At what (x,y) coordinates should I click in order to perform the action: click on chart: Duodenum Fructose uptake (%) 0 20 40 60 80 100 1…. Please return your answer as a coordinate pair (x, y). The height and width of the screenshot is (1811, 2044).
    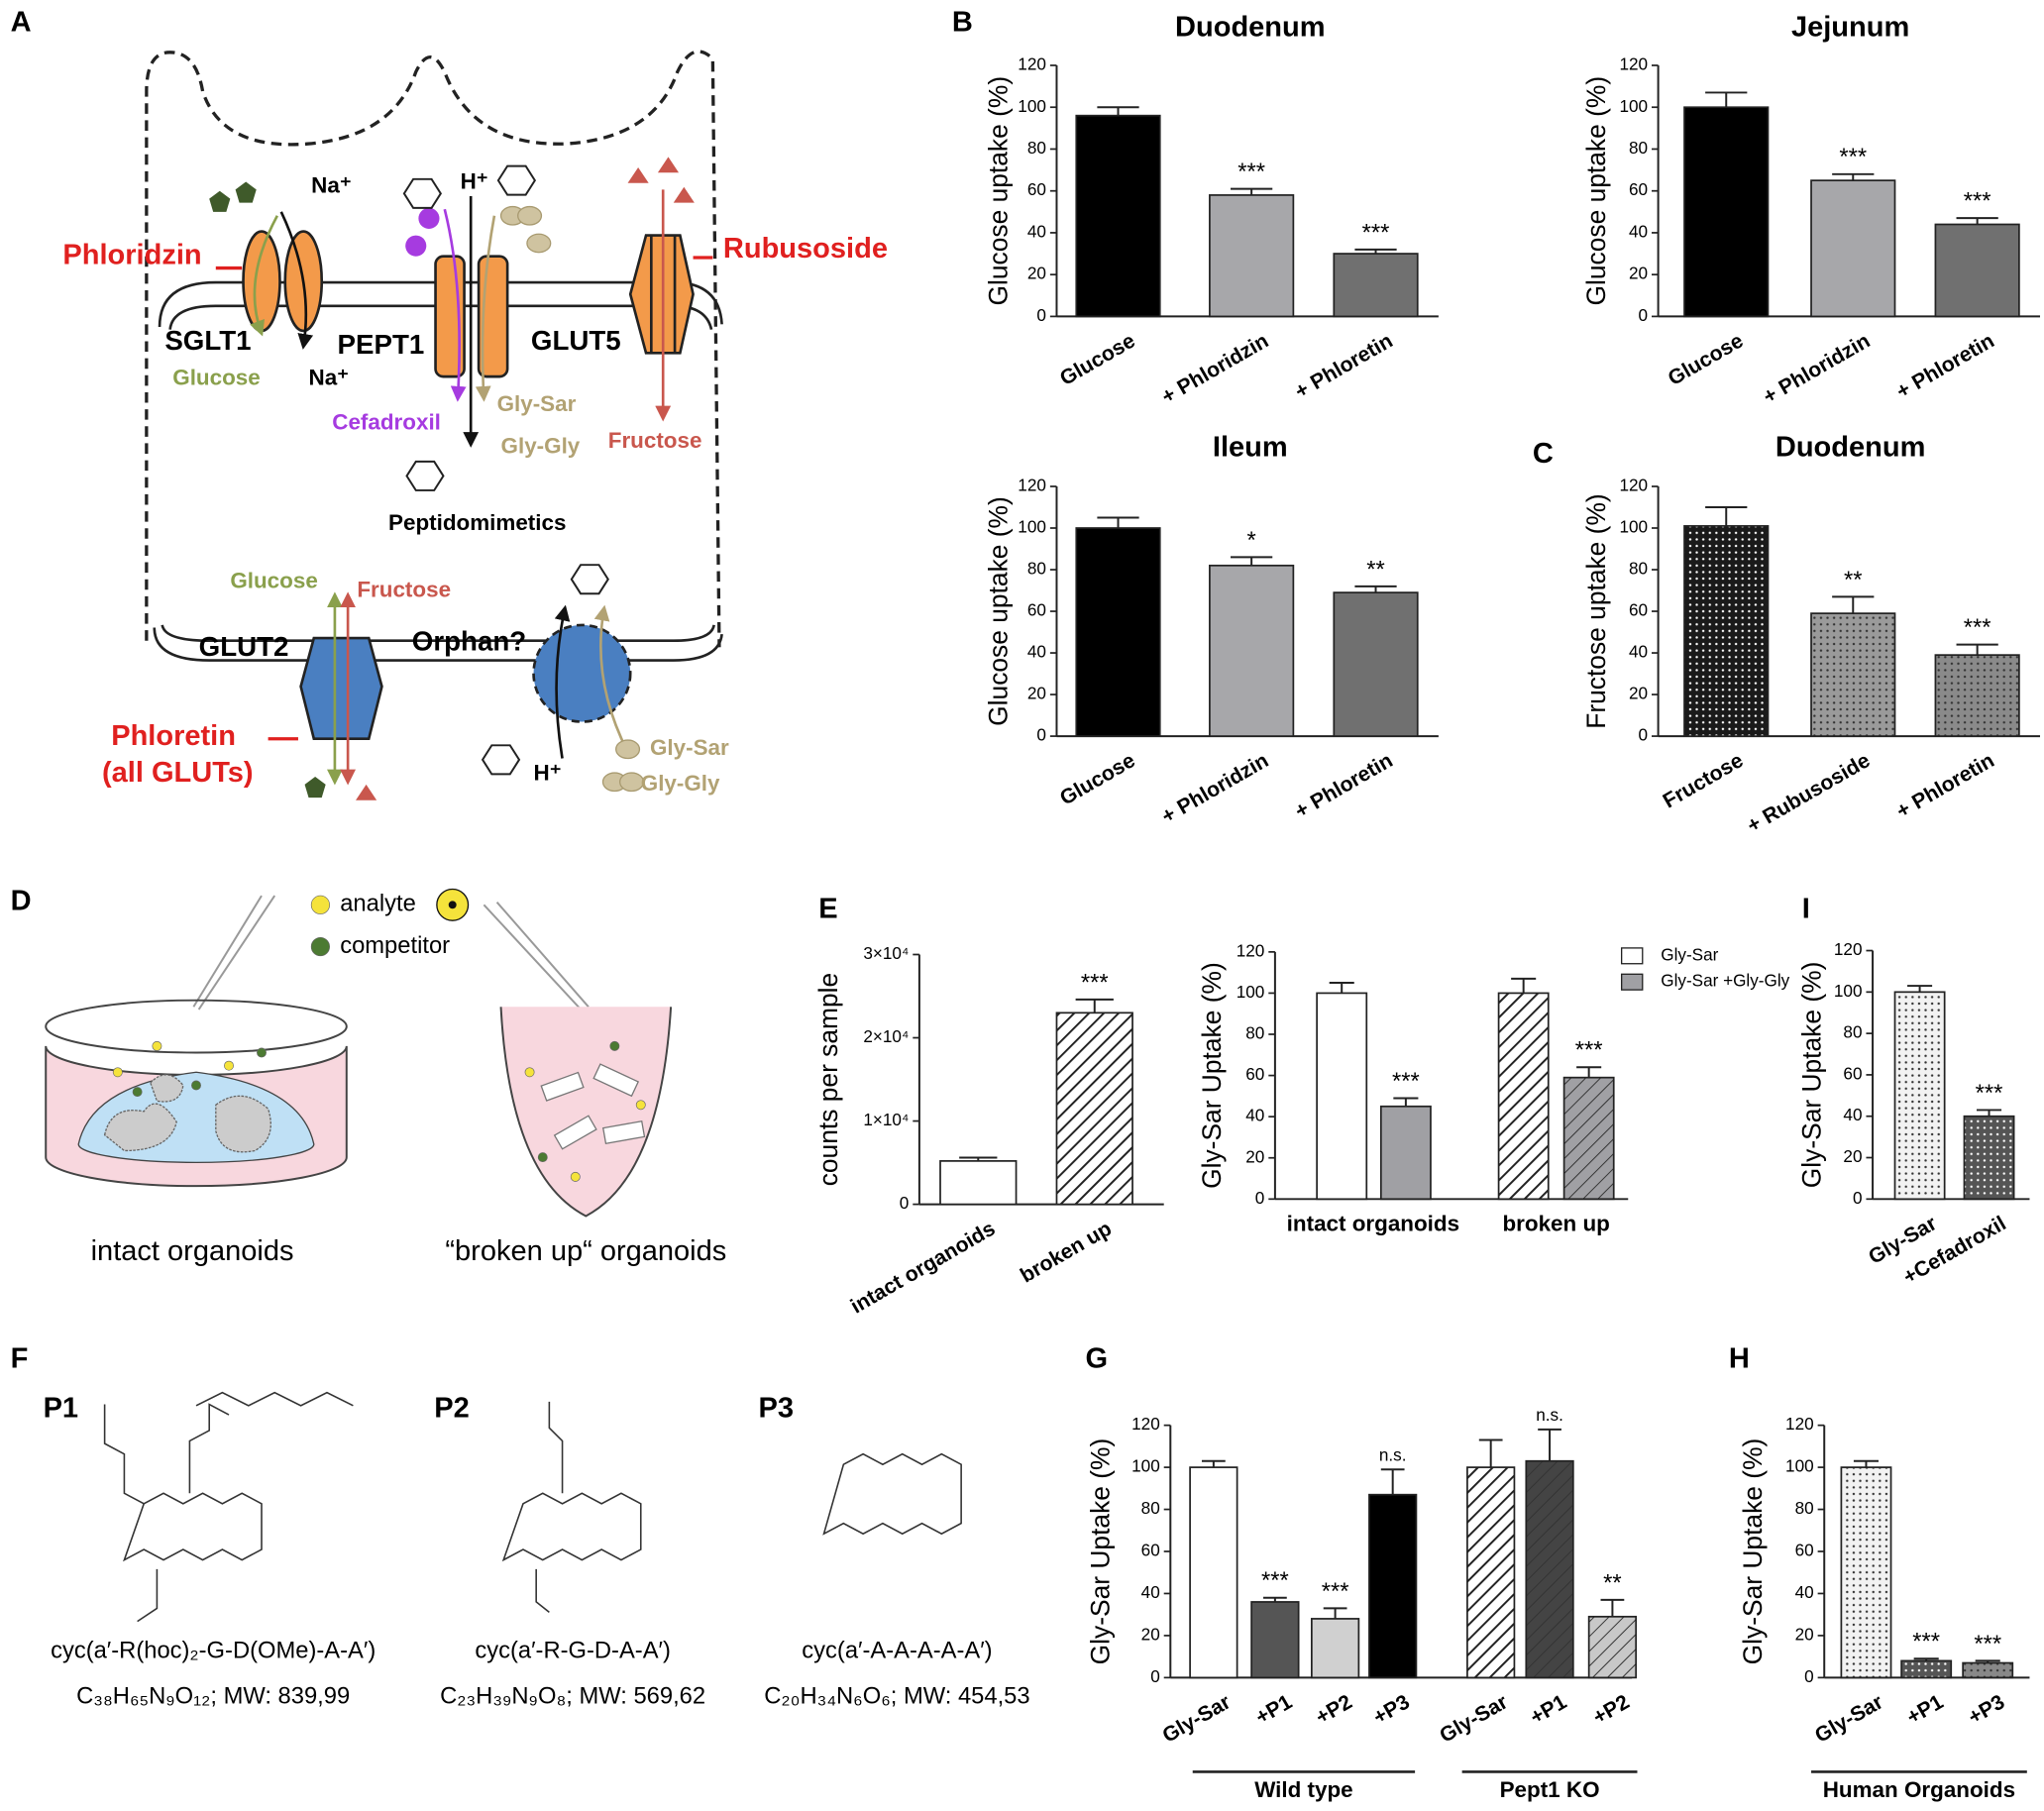
    Looking at the image, I should click on (1811, 634).